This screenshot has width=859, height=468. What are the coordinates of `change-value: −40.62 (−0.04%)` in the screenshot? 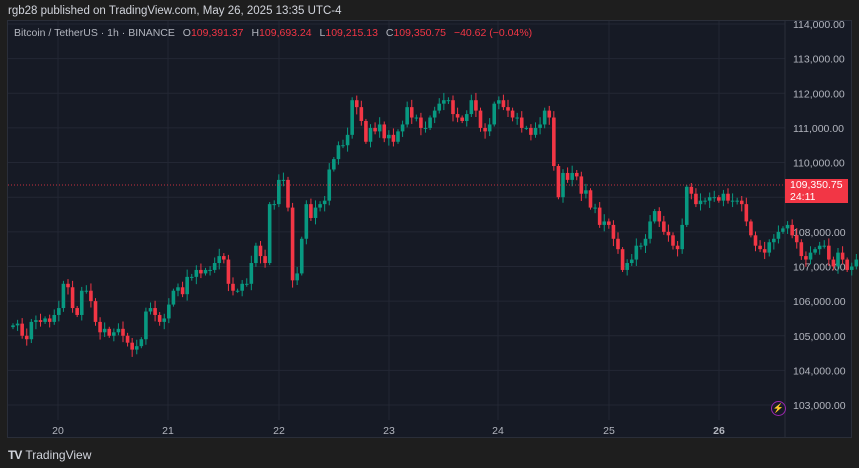 It's located at (493, 33).